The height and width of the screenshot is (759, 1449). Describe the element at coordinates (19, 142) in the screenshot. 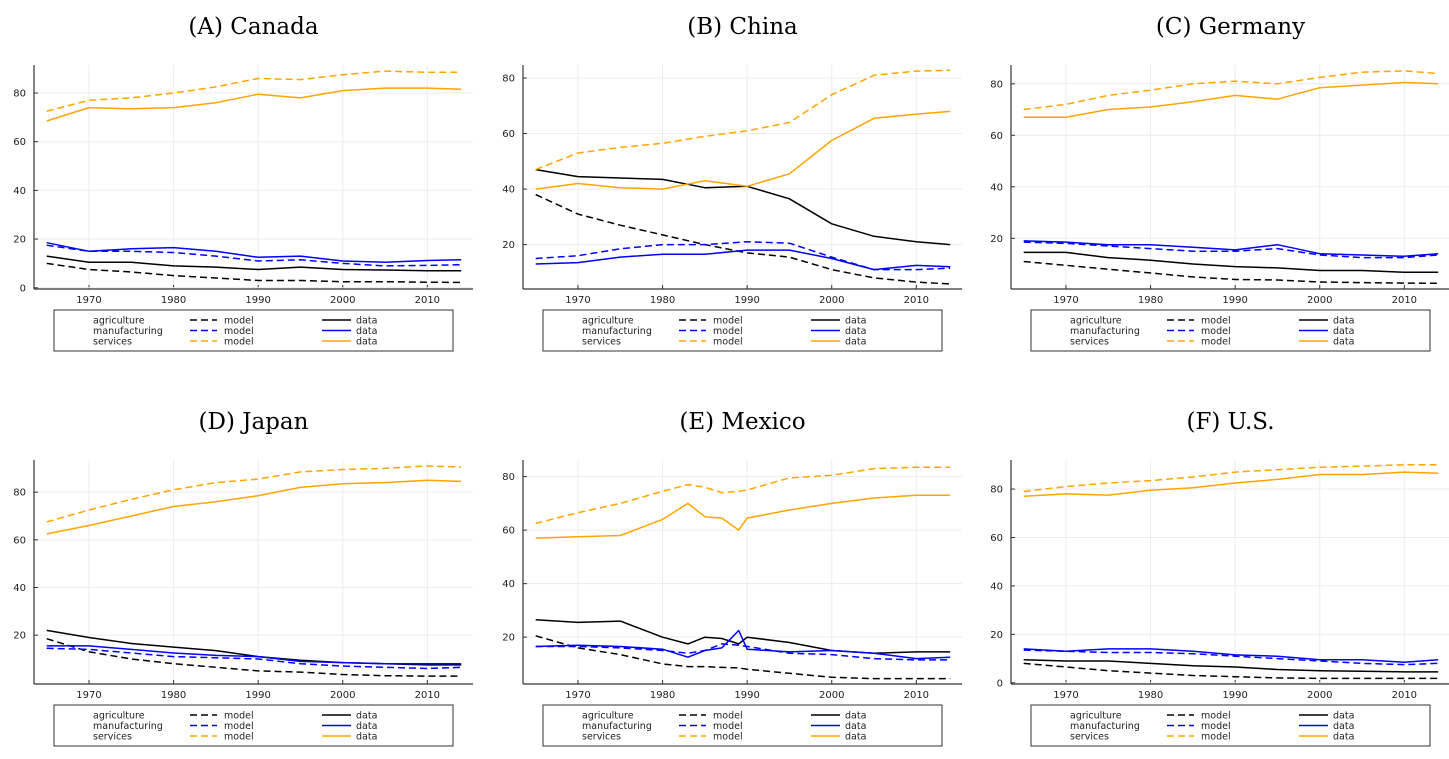

I see `y-tick-label: 60` at that location.